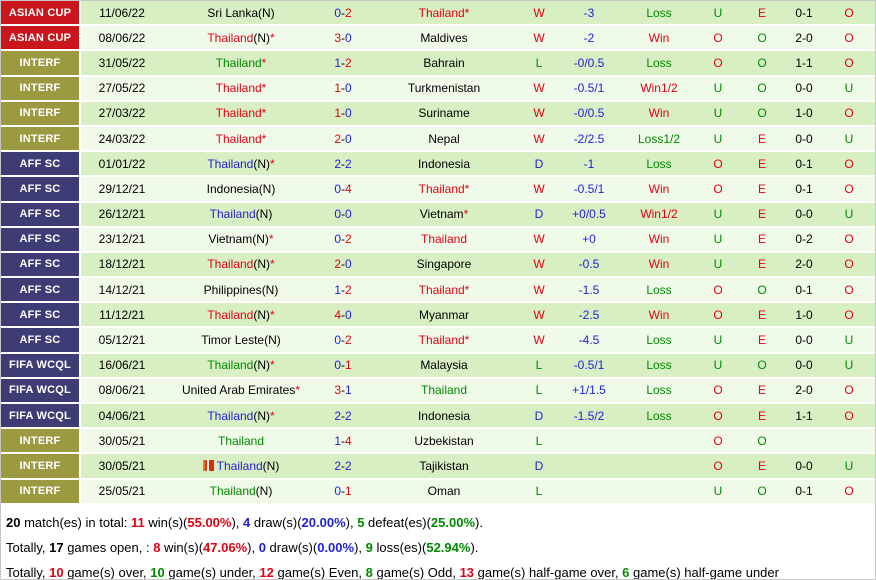  What do you see at coordinates (319, 572) in the screenshot?
I see `summary-segment: game(s) Even,` at bounding box center [319, 572].